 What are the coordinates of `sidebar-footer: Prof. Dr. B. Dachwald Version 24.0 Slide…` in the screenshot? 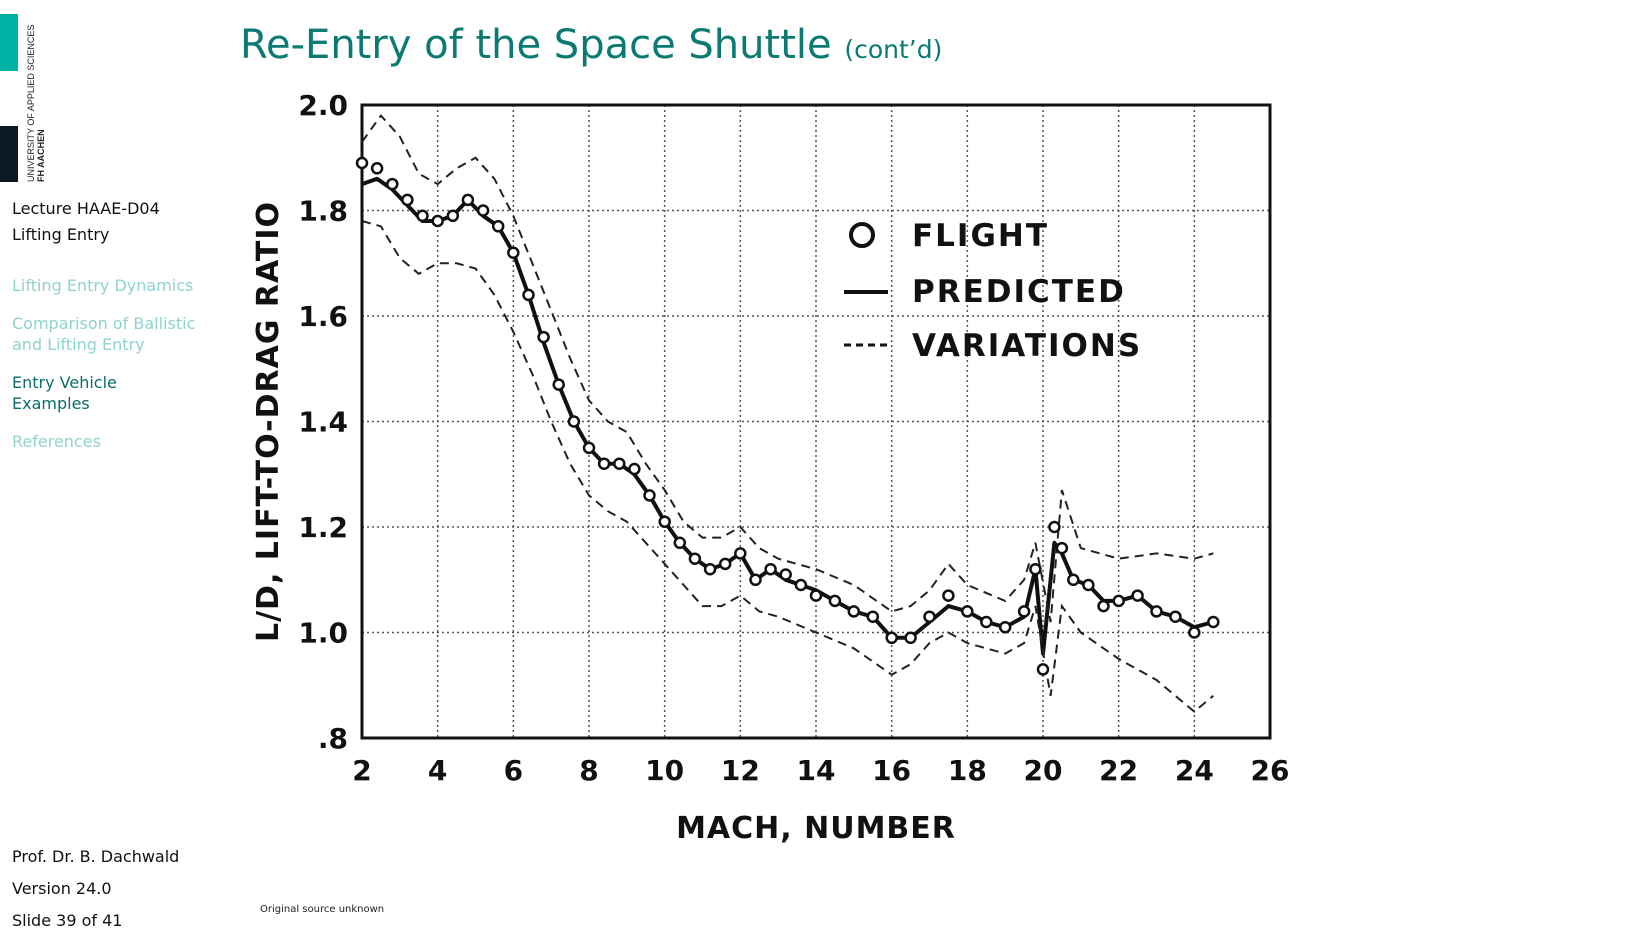 It's located at (95, 889).